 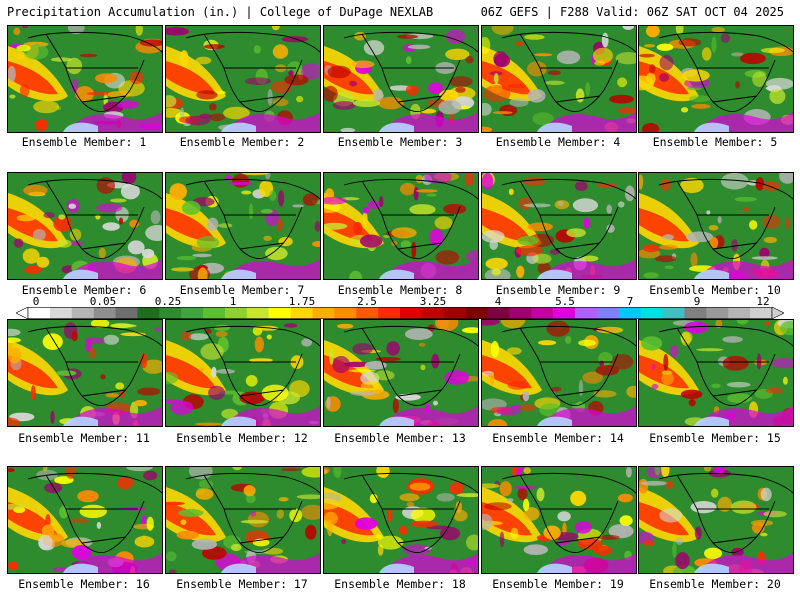 What do you see at coordinates (697, 301) in the screenshot?
I see `colorbar-tick-label: 9` at bounding box center [697, 301].